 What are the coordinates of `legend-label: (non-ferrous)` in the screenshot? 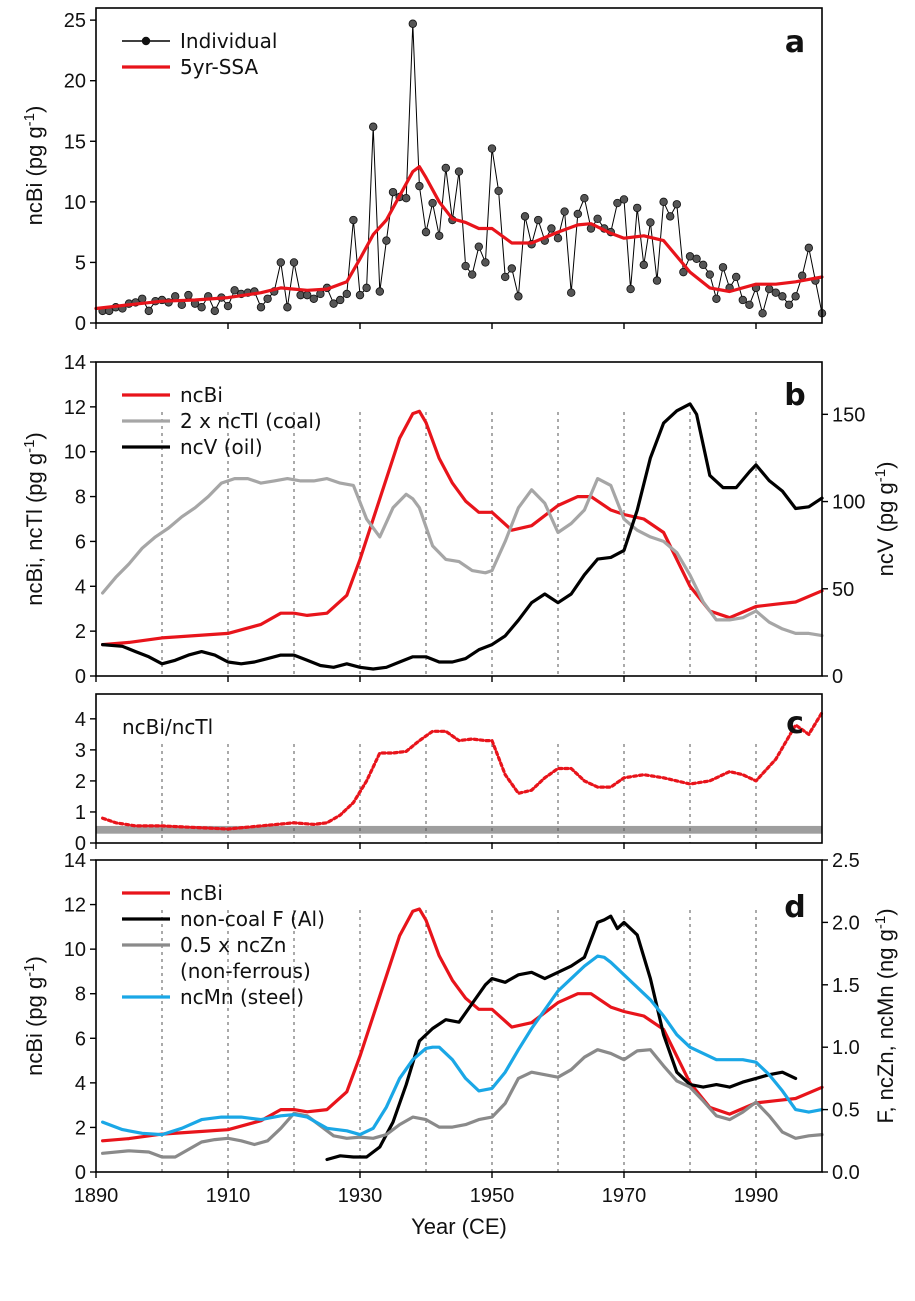 It's located at (245, 971).